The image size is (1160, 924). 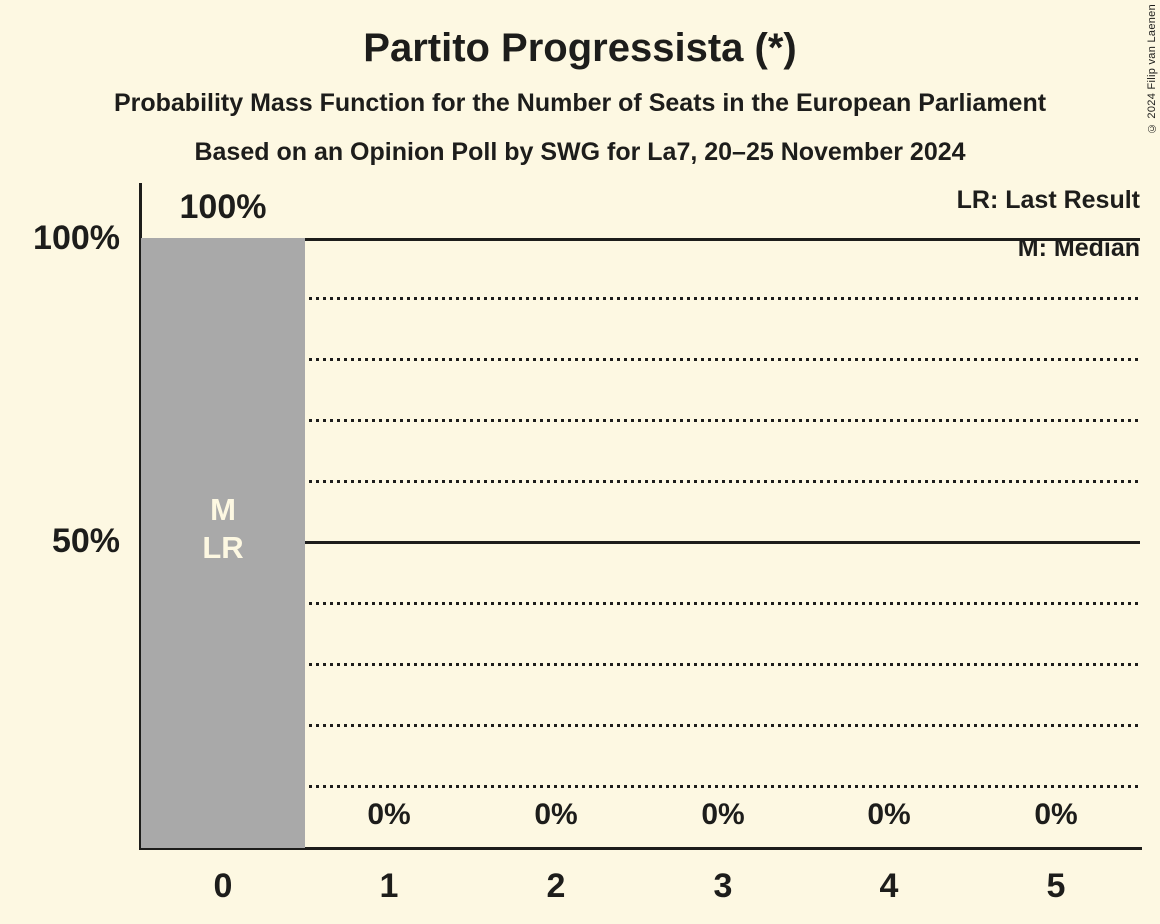 What do you see at coordinates (640, 725) in the screenshot?
I see `gridline-20pct` at bounding box center [640, 725].